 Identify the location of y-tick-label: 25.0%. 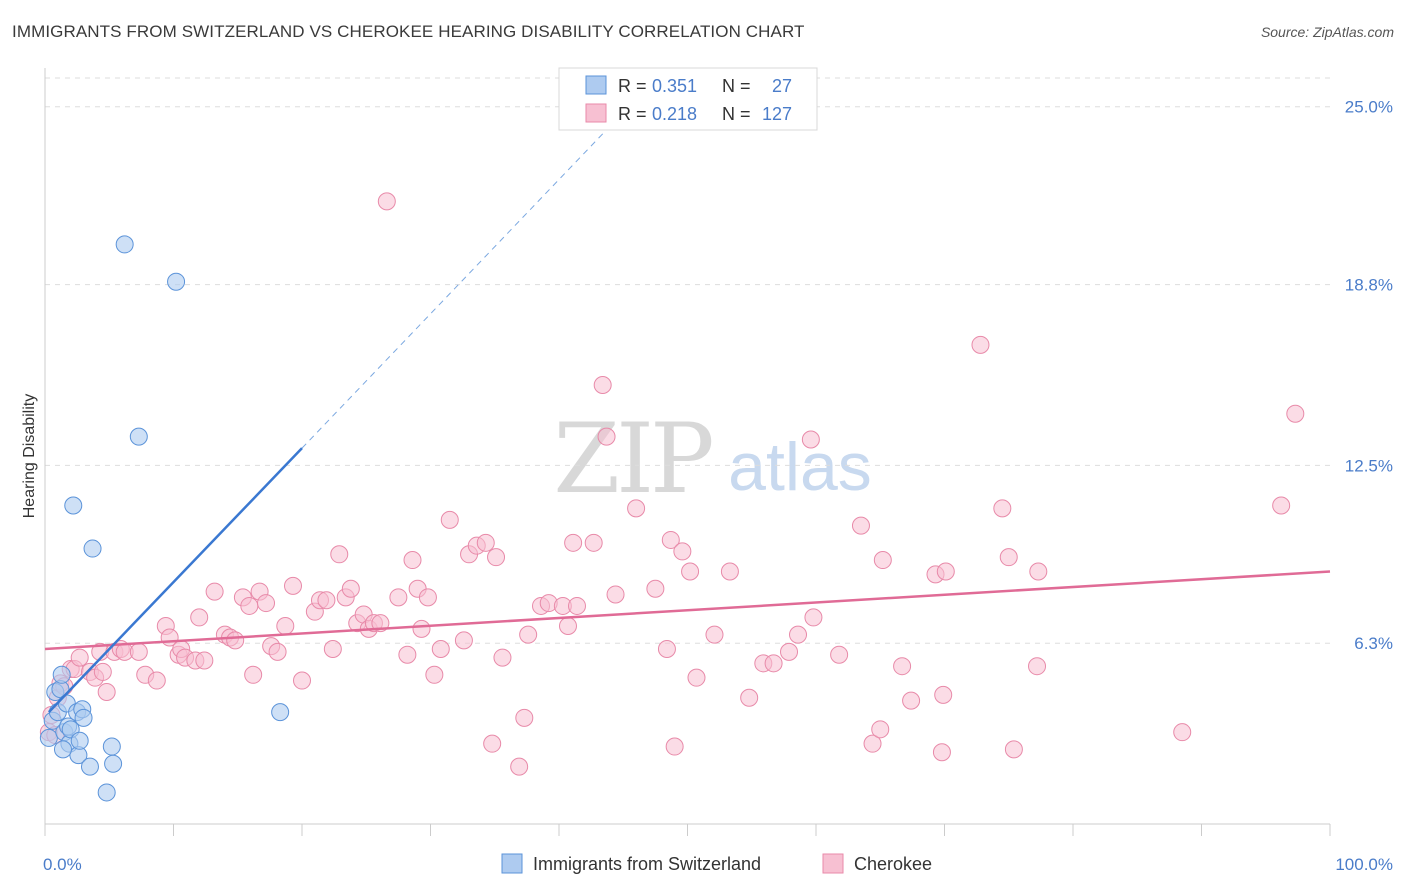
(1369, 107).